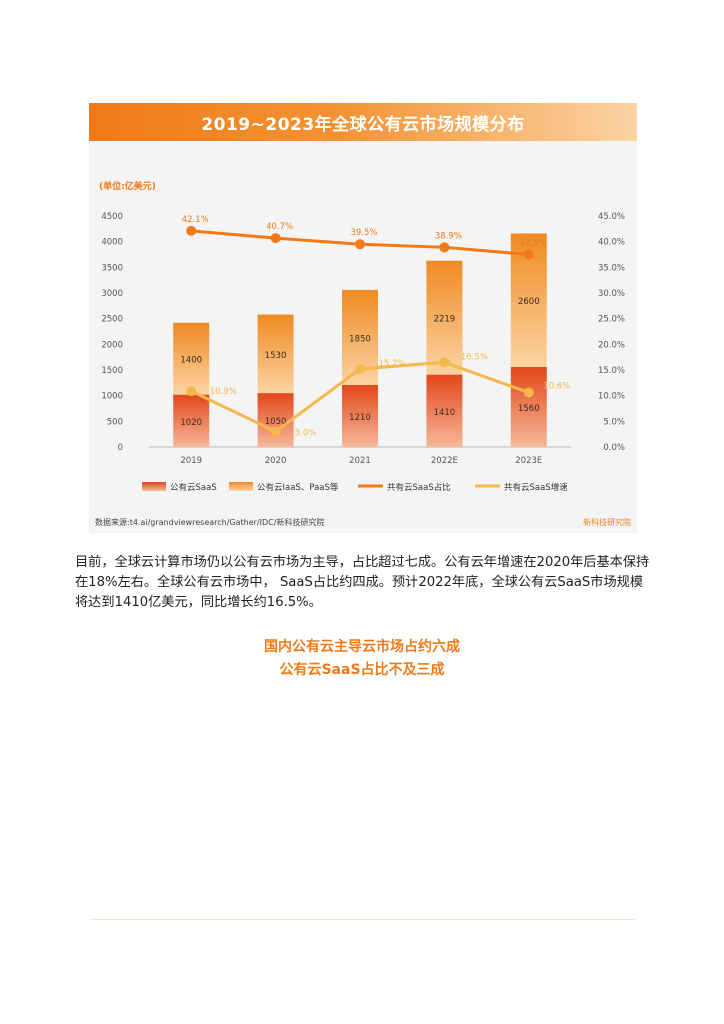 The image size is (724, 1024). Describe the element at coordinates (611, 397) in the screenshot. I see `y-right-tick-label: 10.0%` at that location.